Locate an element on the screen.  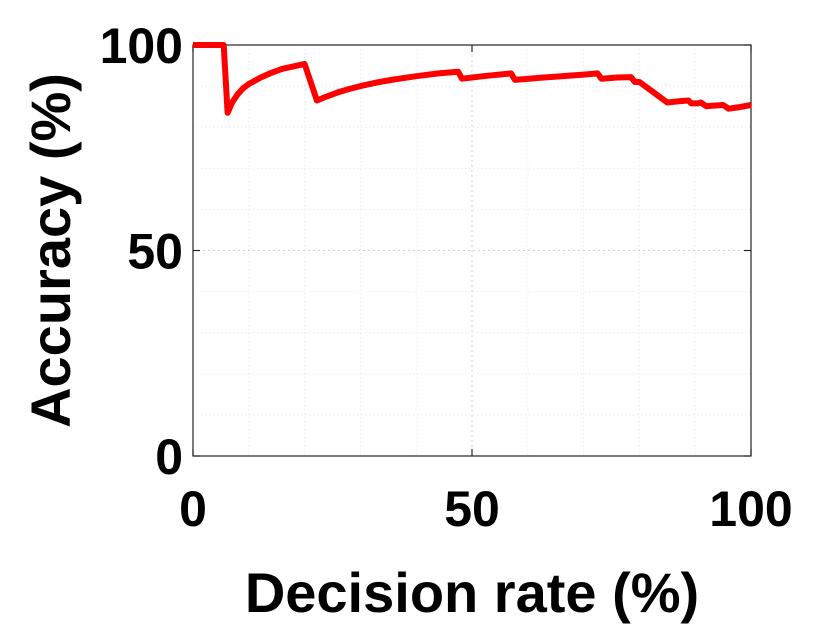
y-axis-label: Accuracy (%) is located at coordinates (50, 250).